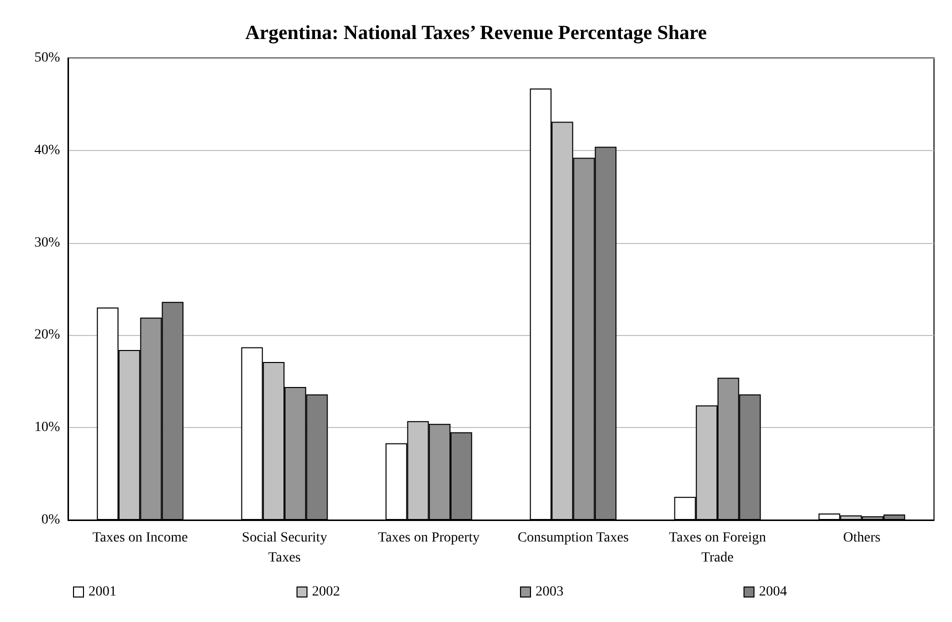 The width and height of the screenshot is (952, 622). Describe the element at coordinates (50, 520) in the screenshot. I see `y-tick-label: 0%` at that location.